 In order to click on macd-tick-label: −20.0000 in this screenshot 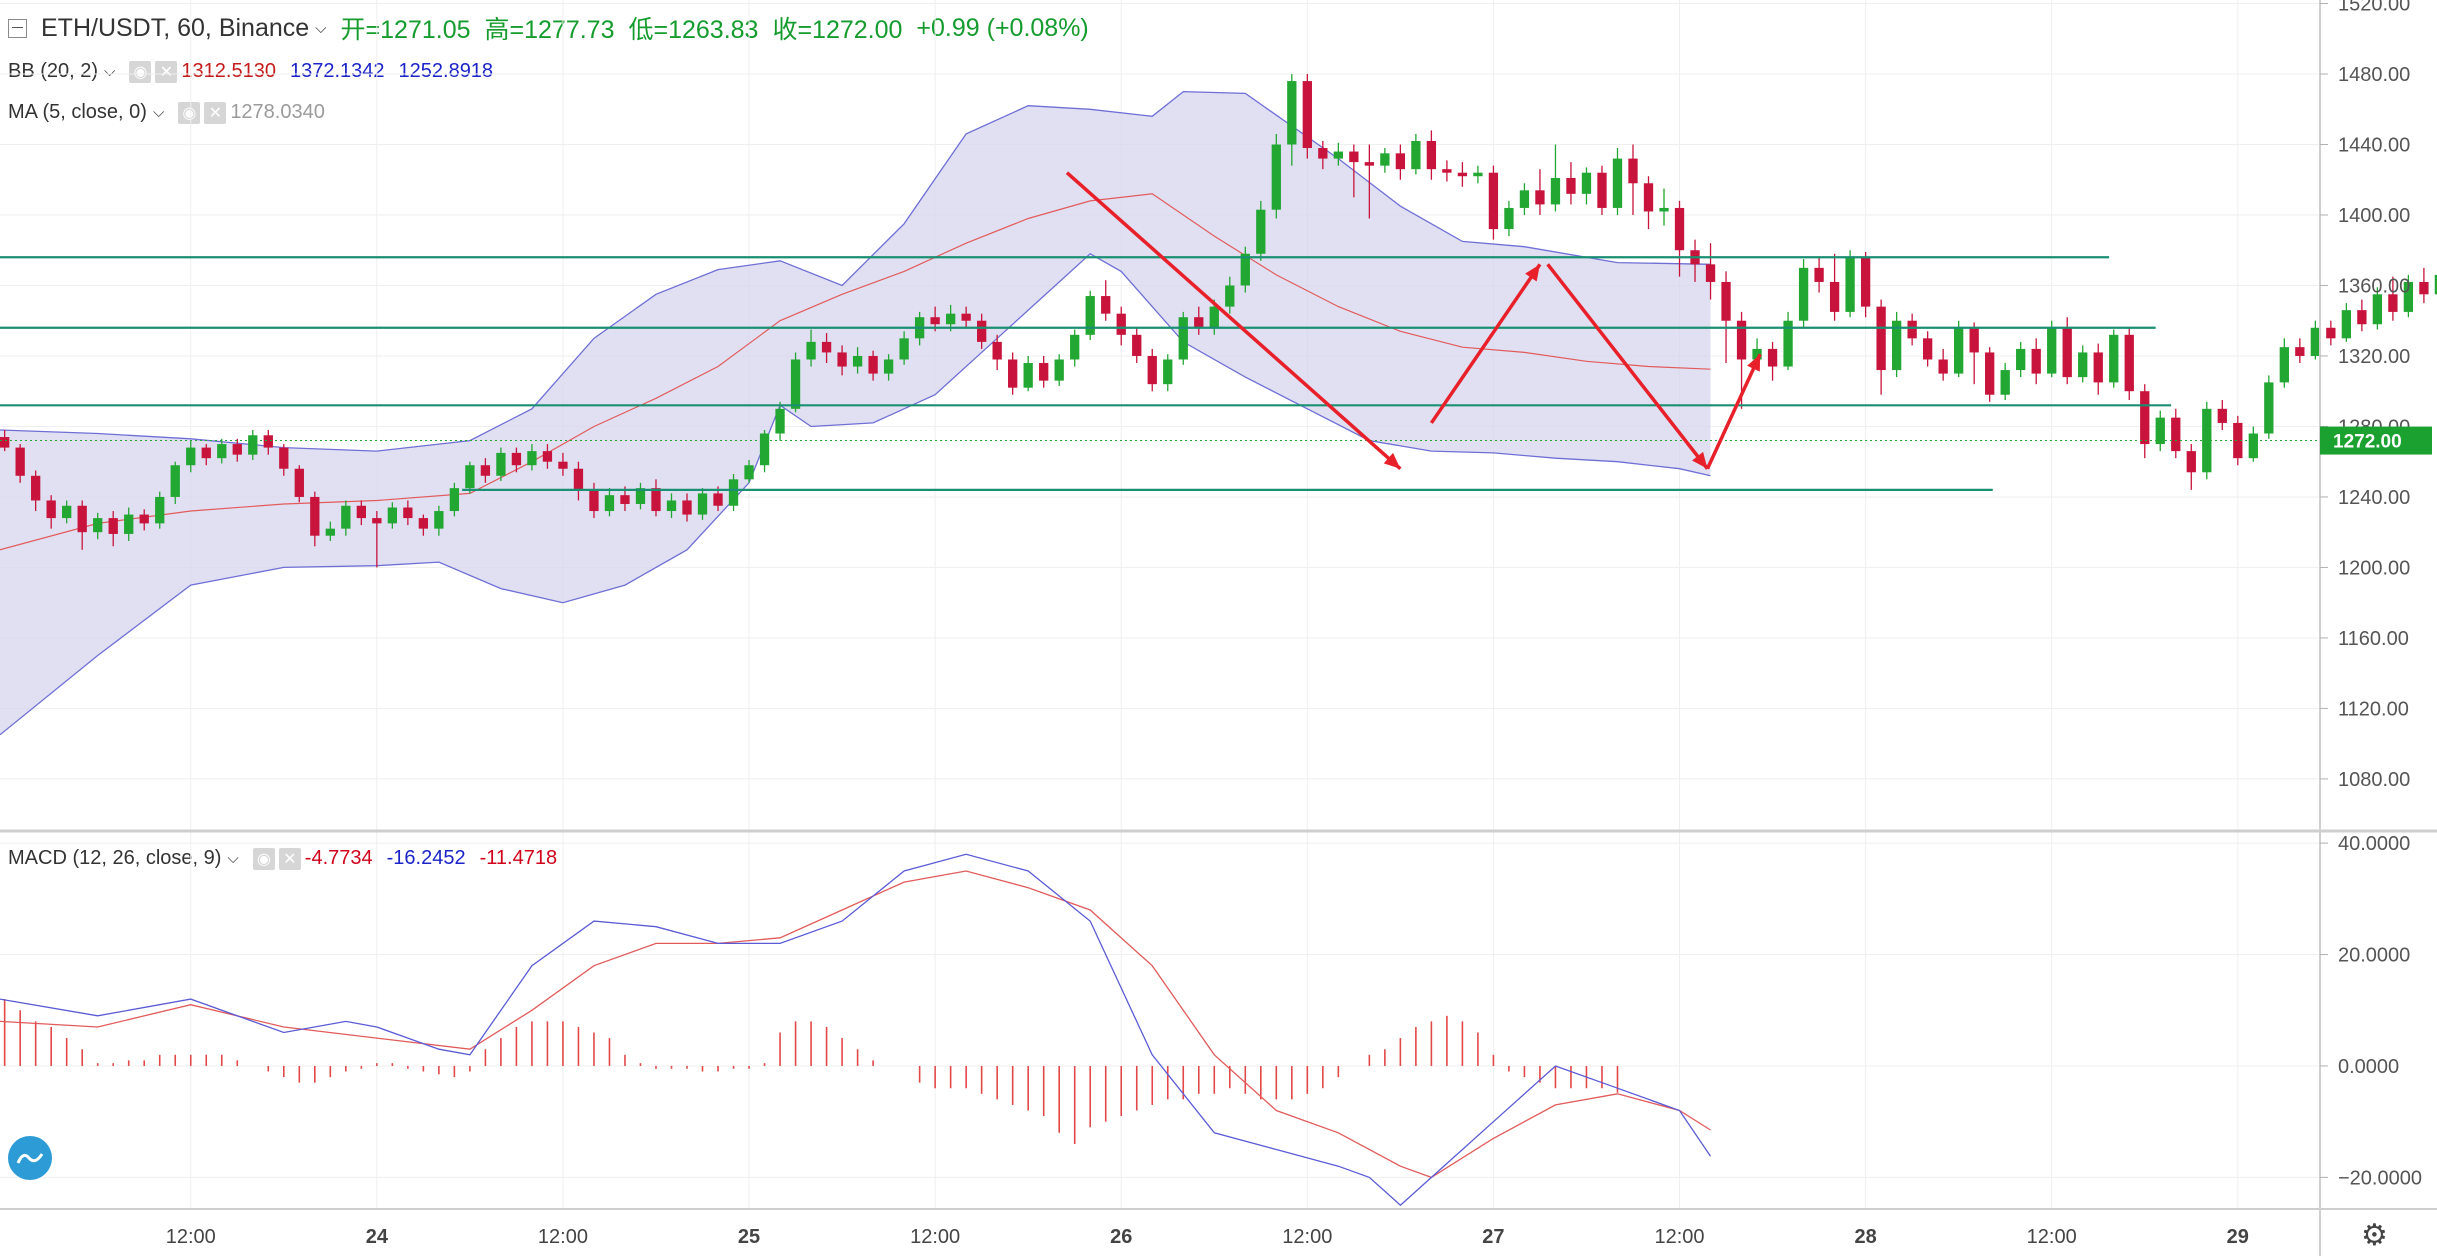, I will do `click(2380, 1178)`.